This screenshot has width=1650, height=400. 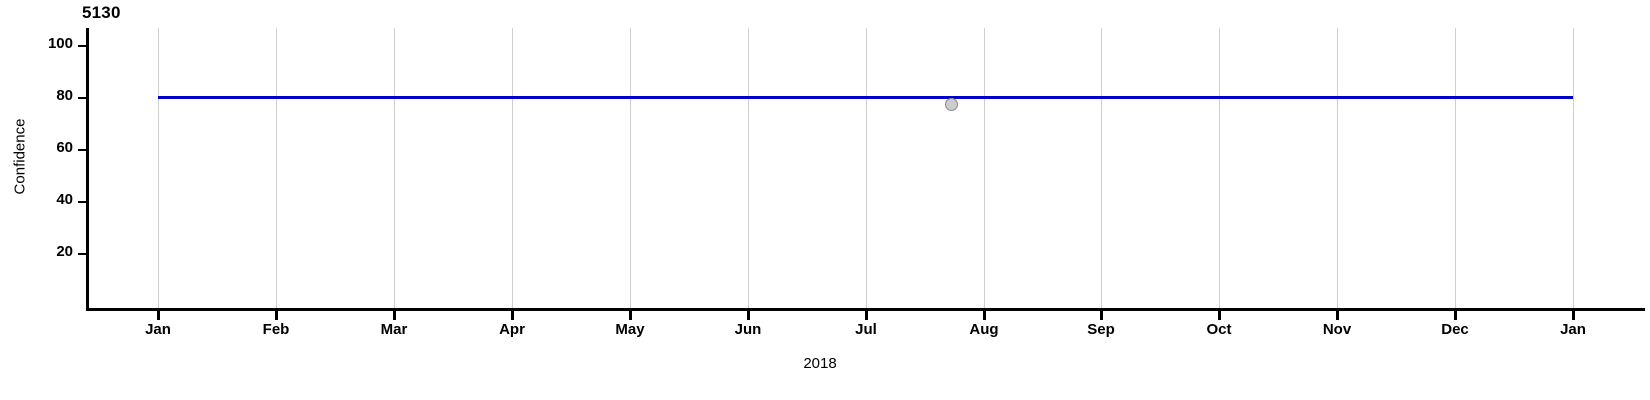 I want to click on x-tick-label: Dec, so click(x=1455, y=329).